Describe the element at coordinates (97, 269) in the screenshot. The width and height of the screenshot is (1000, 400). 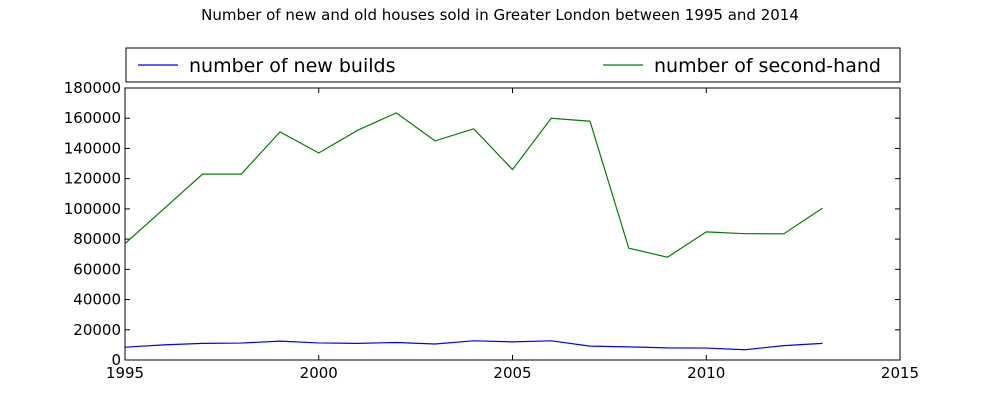
I see `y-tick-label: 60000` at that location.